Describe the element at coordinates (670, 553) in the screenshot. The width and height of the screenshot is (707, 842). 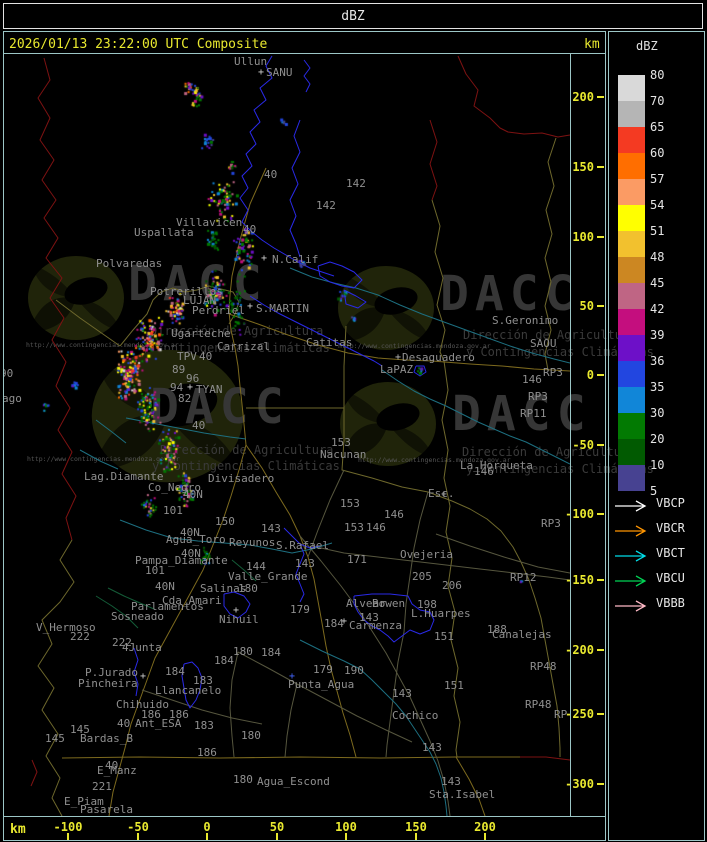
I see `legend-item-label: VBCT` at that location.